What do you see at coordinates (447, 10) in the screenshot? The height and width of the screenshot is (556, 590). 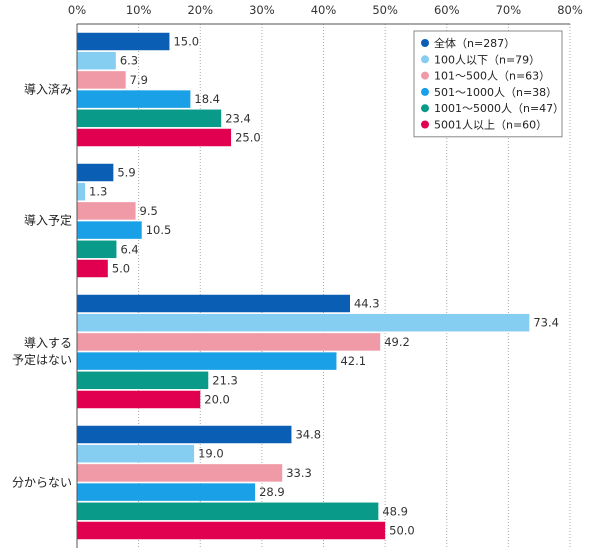 I see `x-tick-label: 60%` at bounding box center [447, 10].